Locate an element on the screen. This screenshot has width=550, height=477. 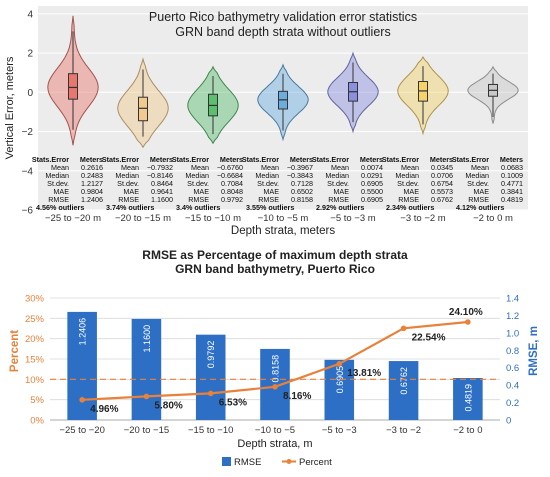
violin-x-tick-label: −15 to −10 m is located at coordinates (213, 218).